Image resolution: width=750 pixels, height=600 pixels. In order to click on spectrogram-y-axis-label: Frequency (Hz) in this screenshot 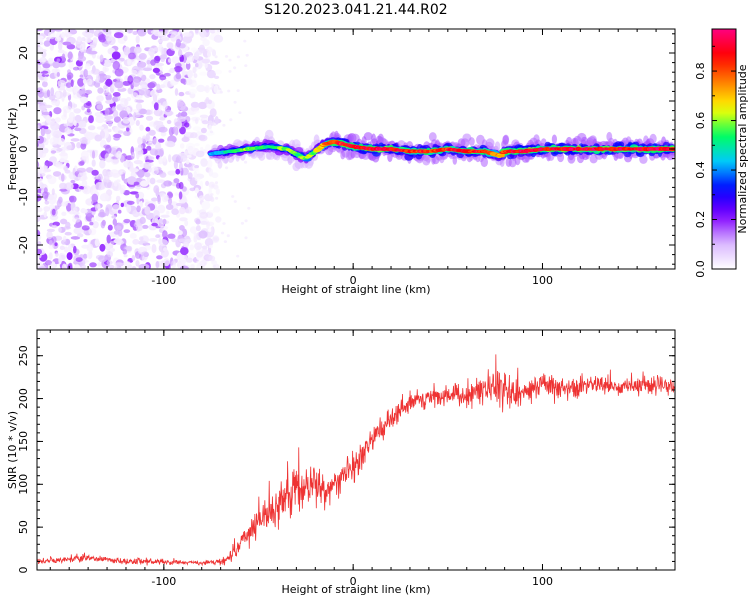, I will do `click(12, 149)`.